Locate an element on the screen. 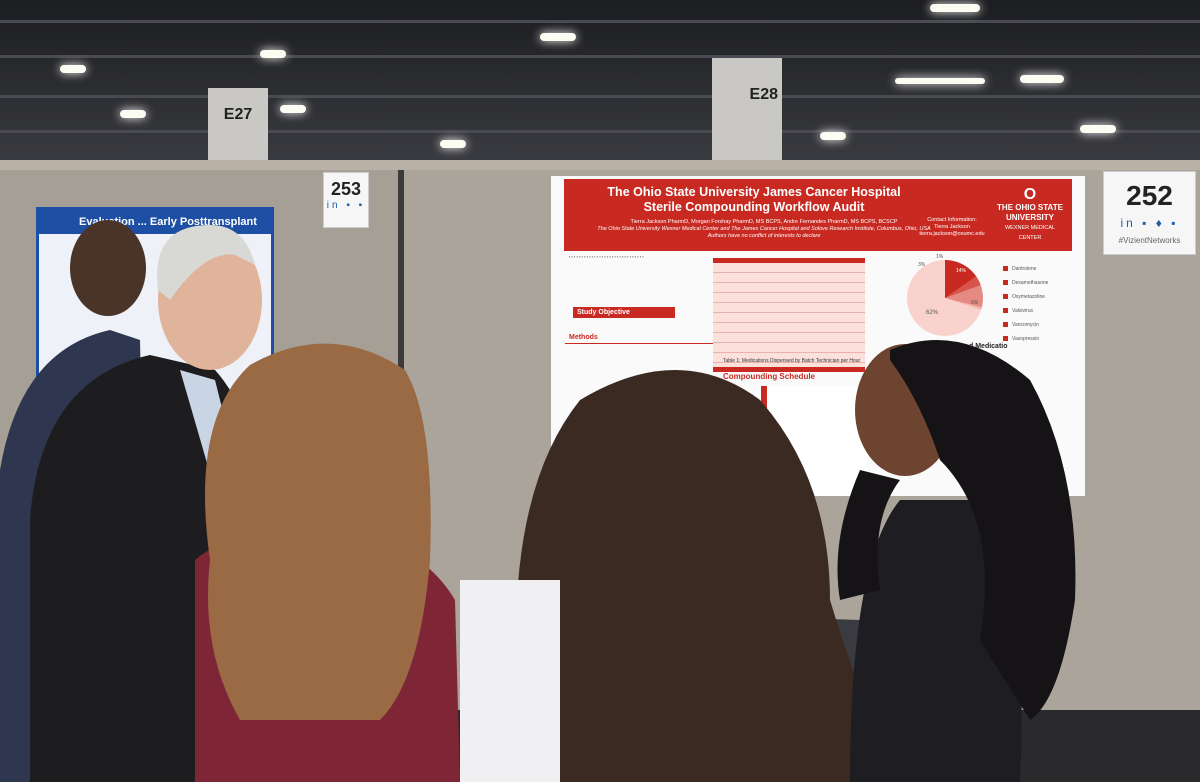 The width and height of the screenshot is (1200, 782). contact-label: Contact Information: is located at coordinates (952, 220).